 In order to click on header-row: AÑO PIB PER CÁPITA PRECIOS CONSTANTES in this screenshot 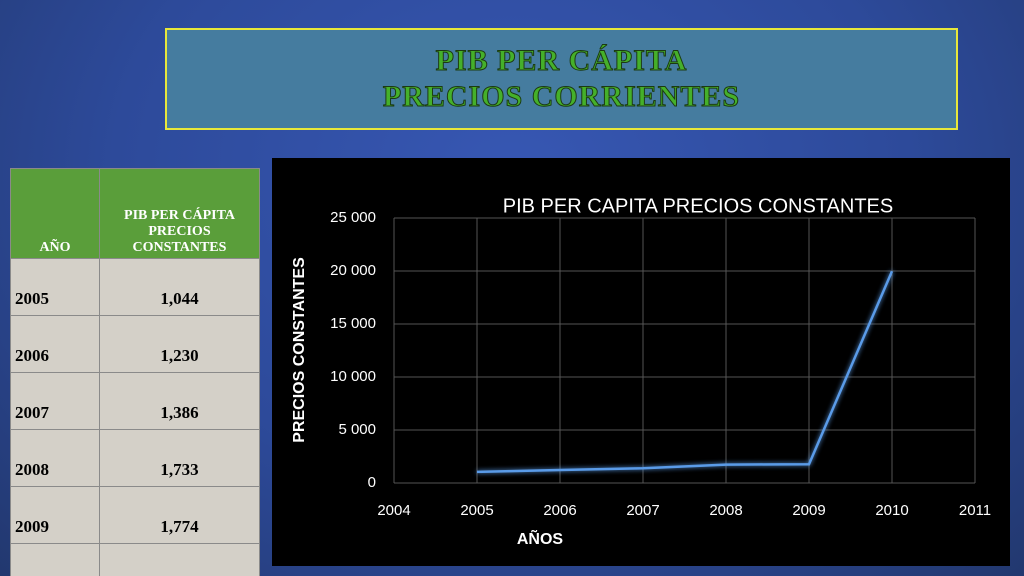, I will do `click(135, 213)`.